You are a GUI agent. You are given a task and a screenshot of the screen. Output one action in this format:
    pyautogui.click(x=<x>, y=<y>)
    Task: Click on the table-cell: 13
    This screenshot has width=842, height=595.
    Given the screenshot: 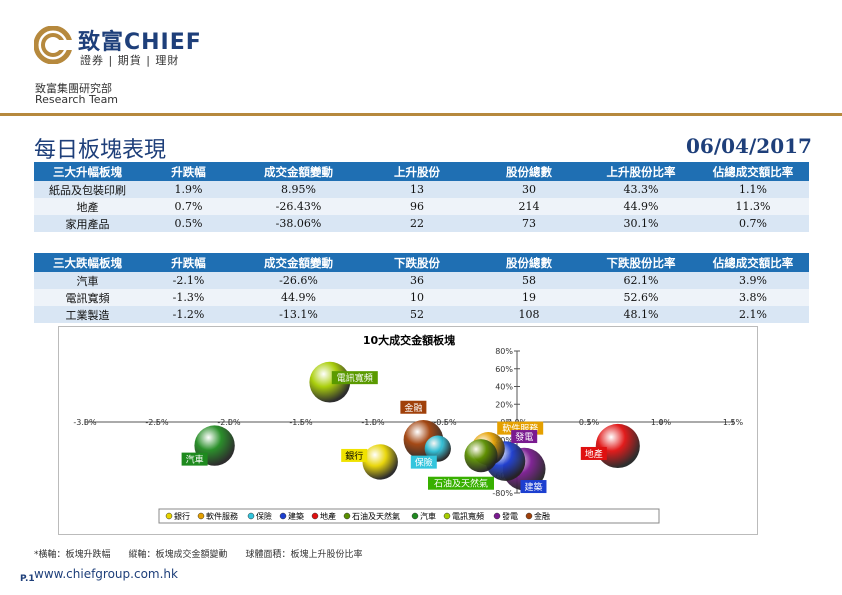 What is the action you would take?
    pyautogui.click(x=417, y=189)
    